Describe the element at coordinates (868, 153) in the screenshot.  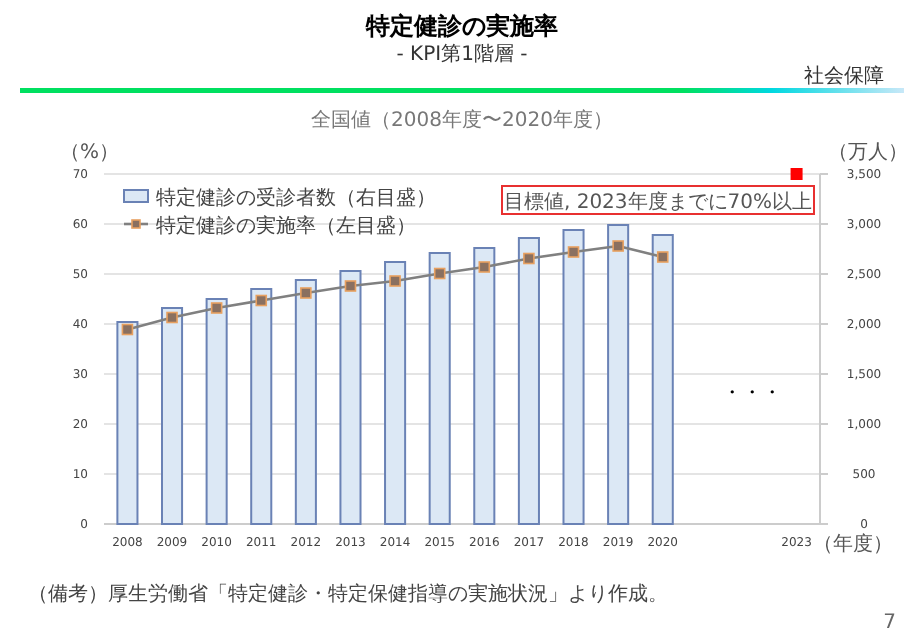
I see `y2-axis-title: （万人）` at that location.